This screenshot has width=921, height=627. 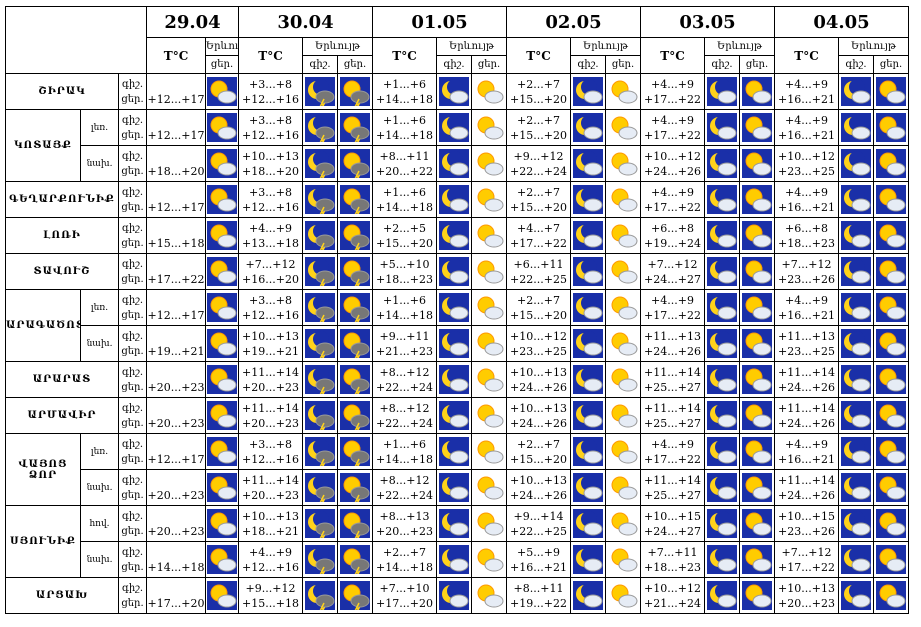 What do you see at coordinates (132, 480) in the screenshot?
I see `night-label: գիշ.` at bounding box center [132, 480].